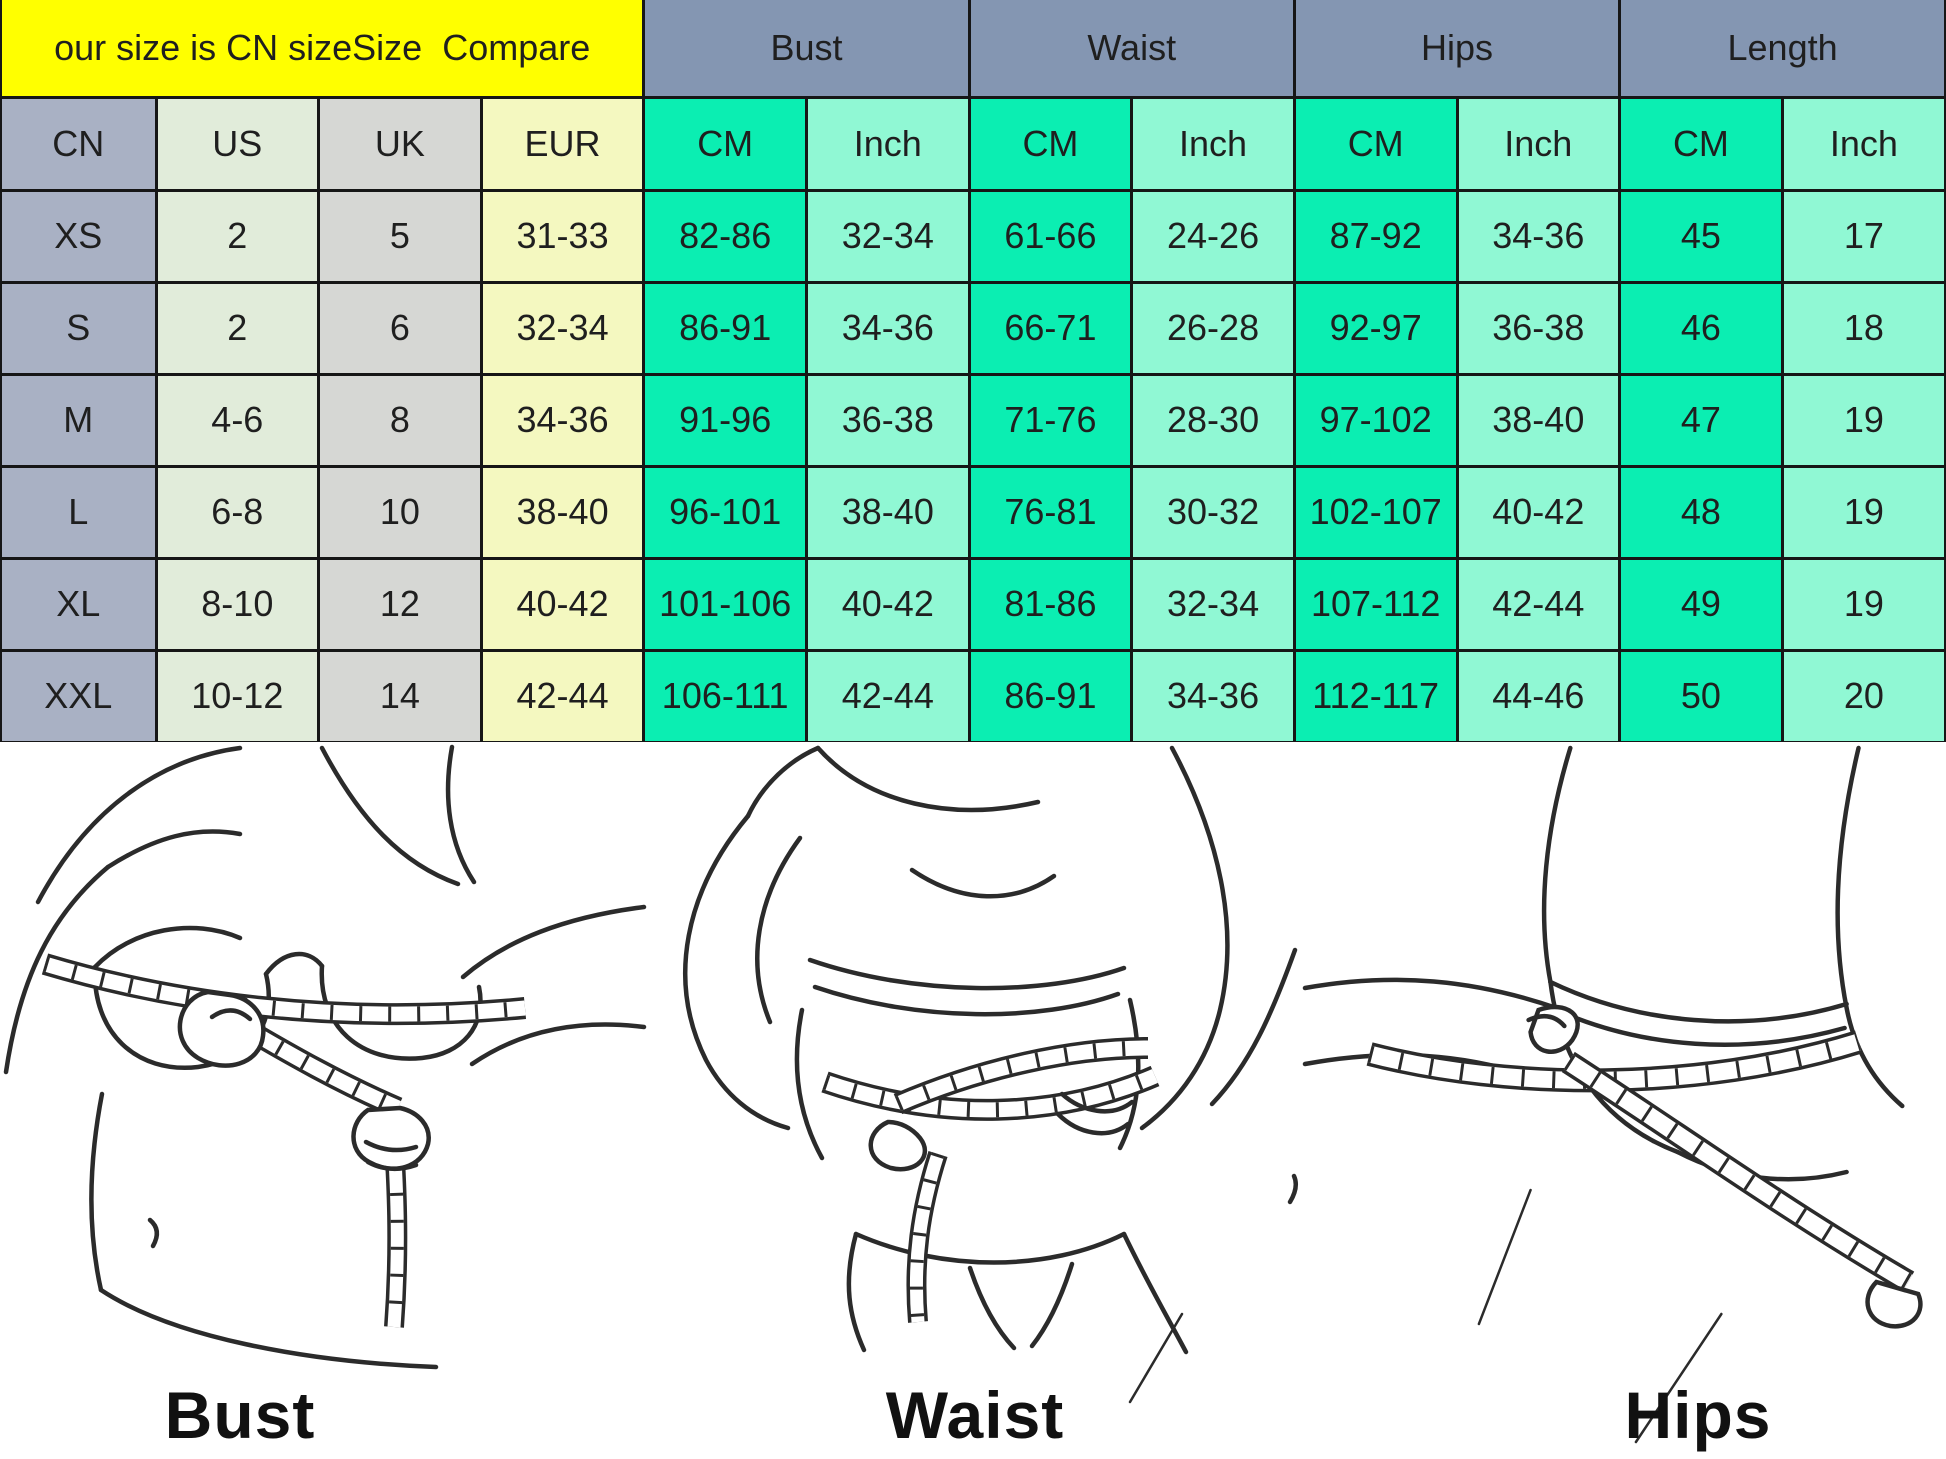  Describe the element at coordinates (1538, 512) in the screenshot. I see `cell-l-hips-inch: 40-42` at that location.